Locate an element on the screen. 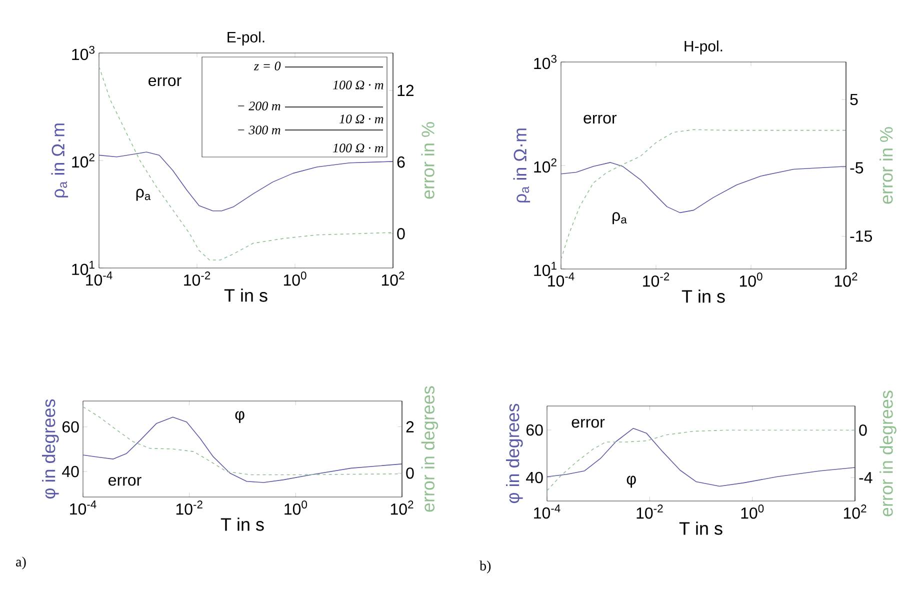  chart-title: H-pol. is located at coordinates (703, 47).